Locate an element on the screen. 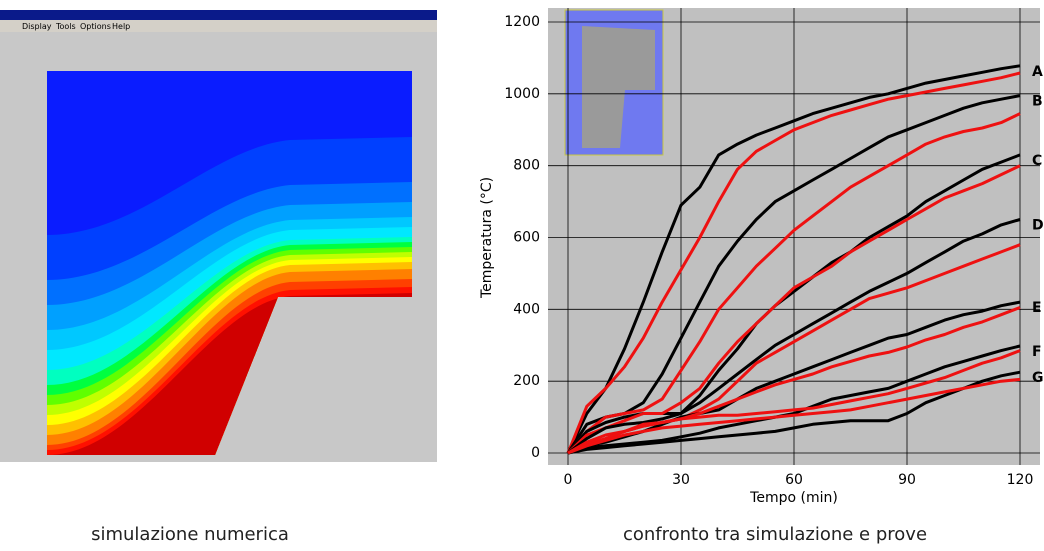  y-tick-label: 200 is located at coordinates (526, 381).